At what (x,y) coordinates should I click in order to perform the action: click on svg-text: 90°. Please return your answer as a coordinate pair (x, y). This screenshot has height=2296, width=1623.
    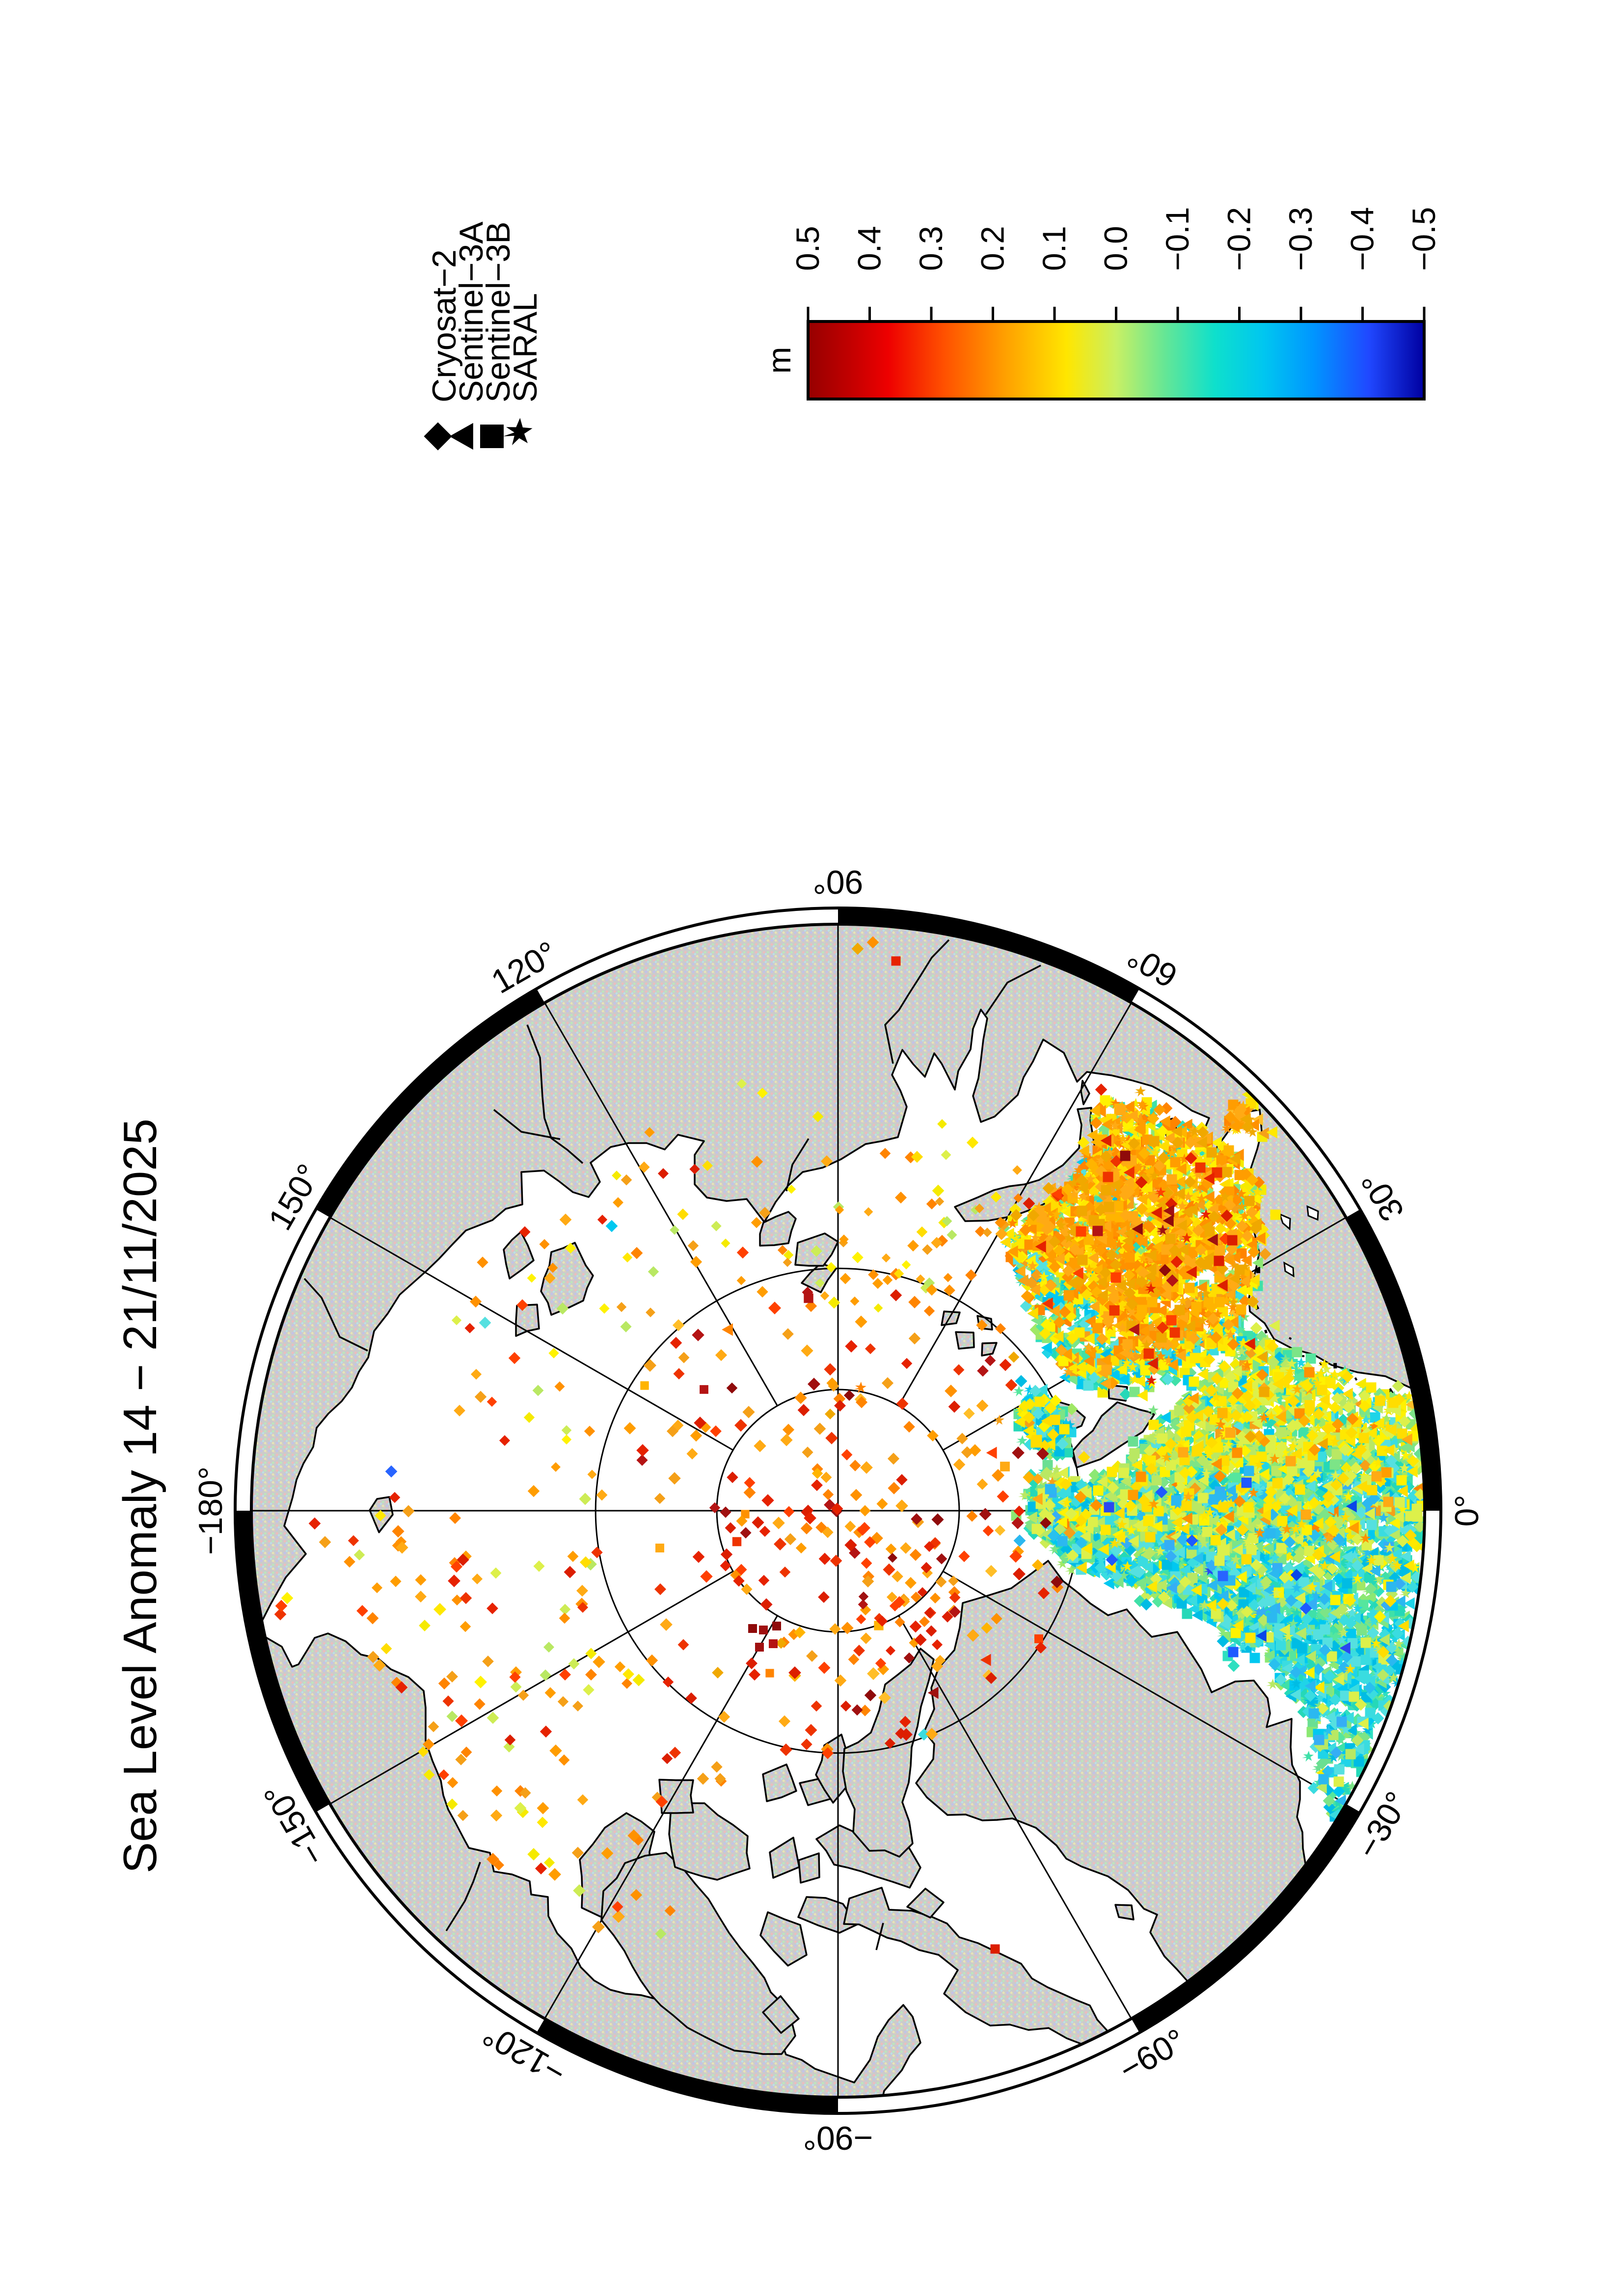
    Looking at the image, I should click on (838, 882).